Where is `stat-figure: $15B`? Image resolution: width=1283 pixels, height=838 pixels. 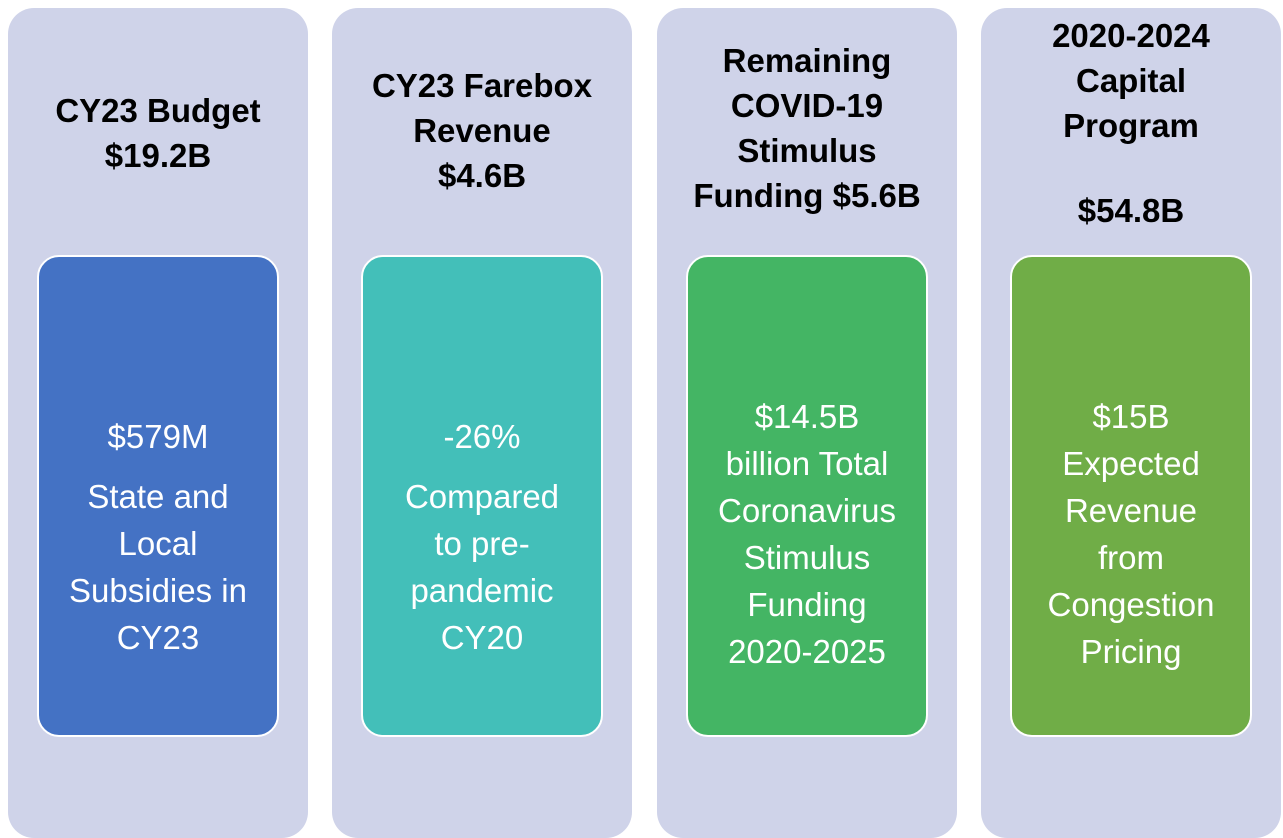 stat-figure: $15B is located at coordinates (1131, 416).